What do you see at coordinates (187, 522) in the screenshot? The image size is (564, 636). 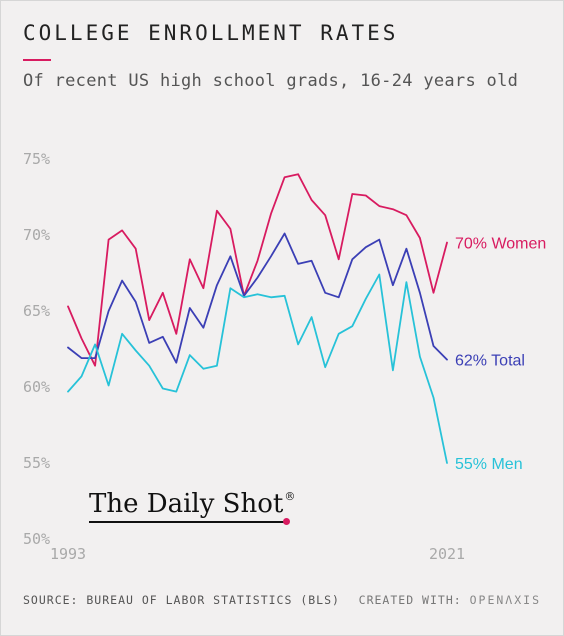 I see `logo-underline` at bounding box center [187, 522].